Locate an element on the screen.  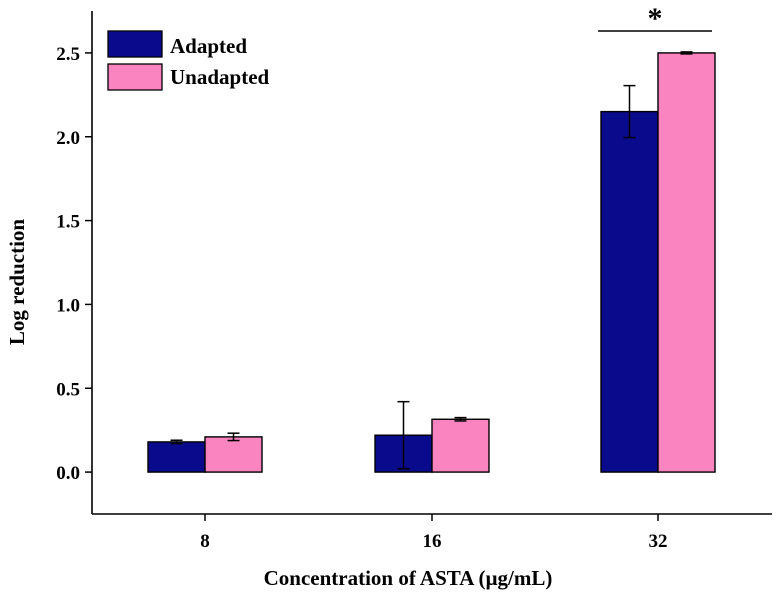
x-axis-title: Concentration of ASTA (µg/mL) is located at coordinates (408, 578).